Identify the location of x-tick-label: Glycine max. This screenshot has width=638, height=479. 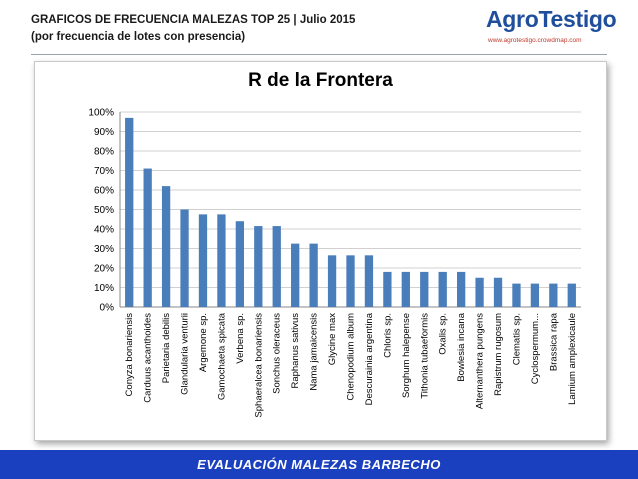
(332, 339).